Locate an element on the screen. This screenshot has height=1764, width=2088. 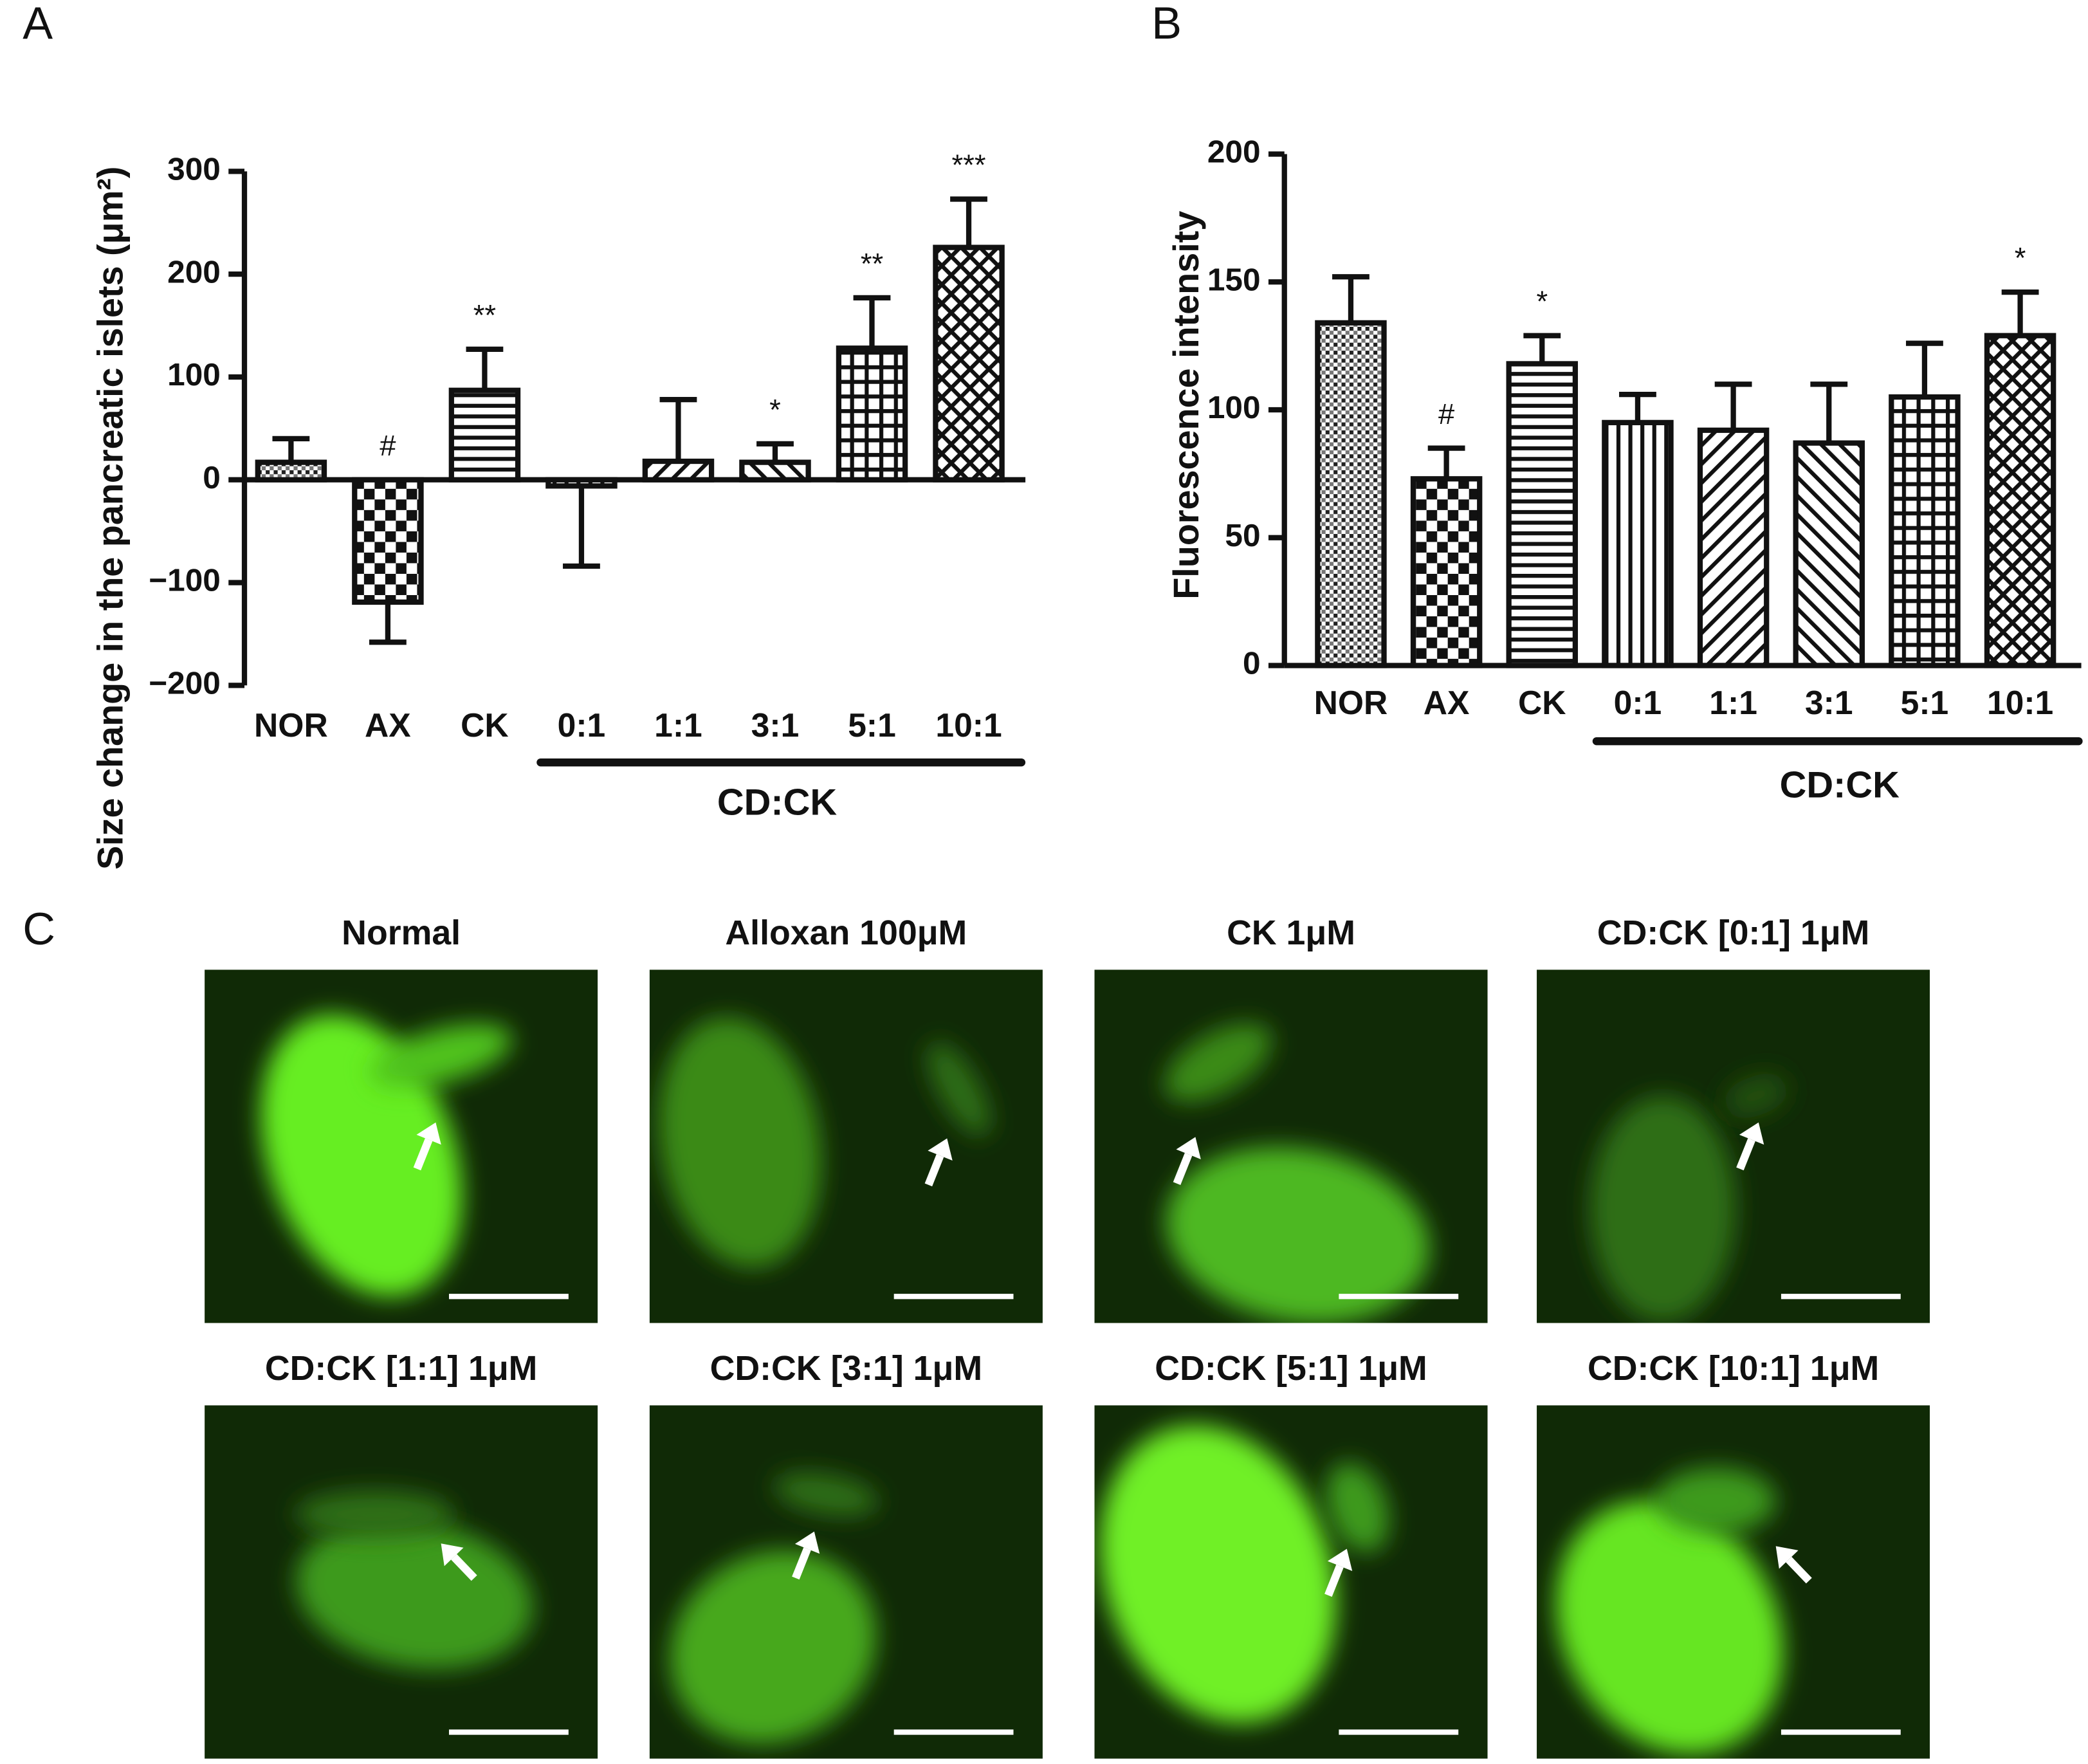
y-tick-label: −100 is located at coordinates (185, 580).